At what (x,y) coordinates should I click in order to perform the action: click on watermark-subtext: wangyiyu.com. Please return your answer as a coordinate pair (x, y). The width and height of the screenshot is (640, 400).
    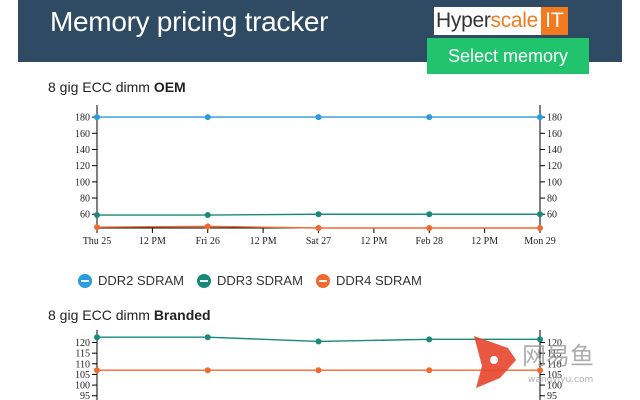
    Looking at the image, I should click on (560, 380).